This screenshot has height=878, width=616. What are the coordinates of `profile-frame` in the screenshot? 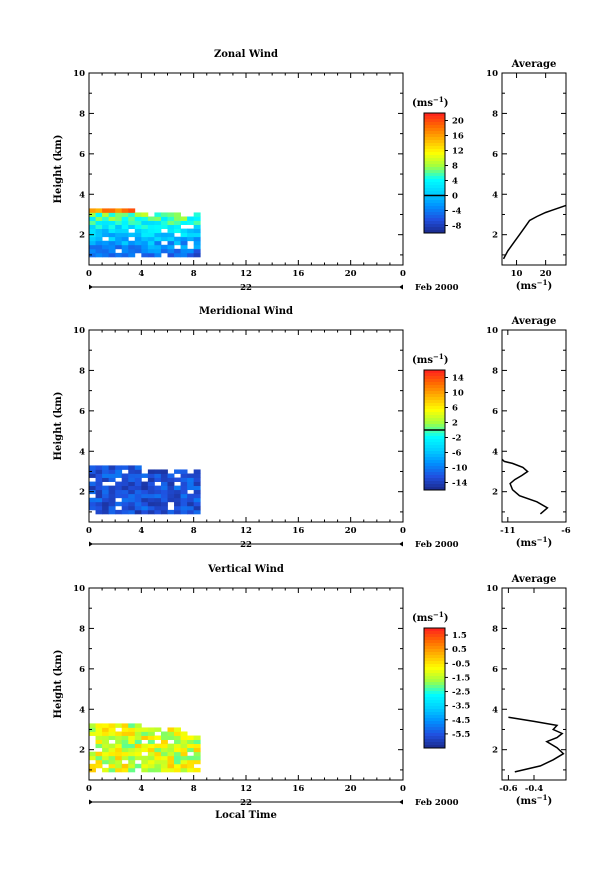 It's located at (534, 684).